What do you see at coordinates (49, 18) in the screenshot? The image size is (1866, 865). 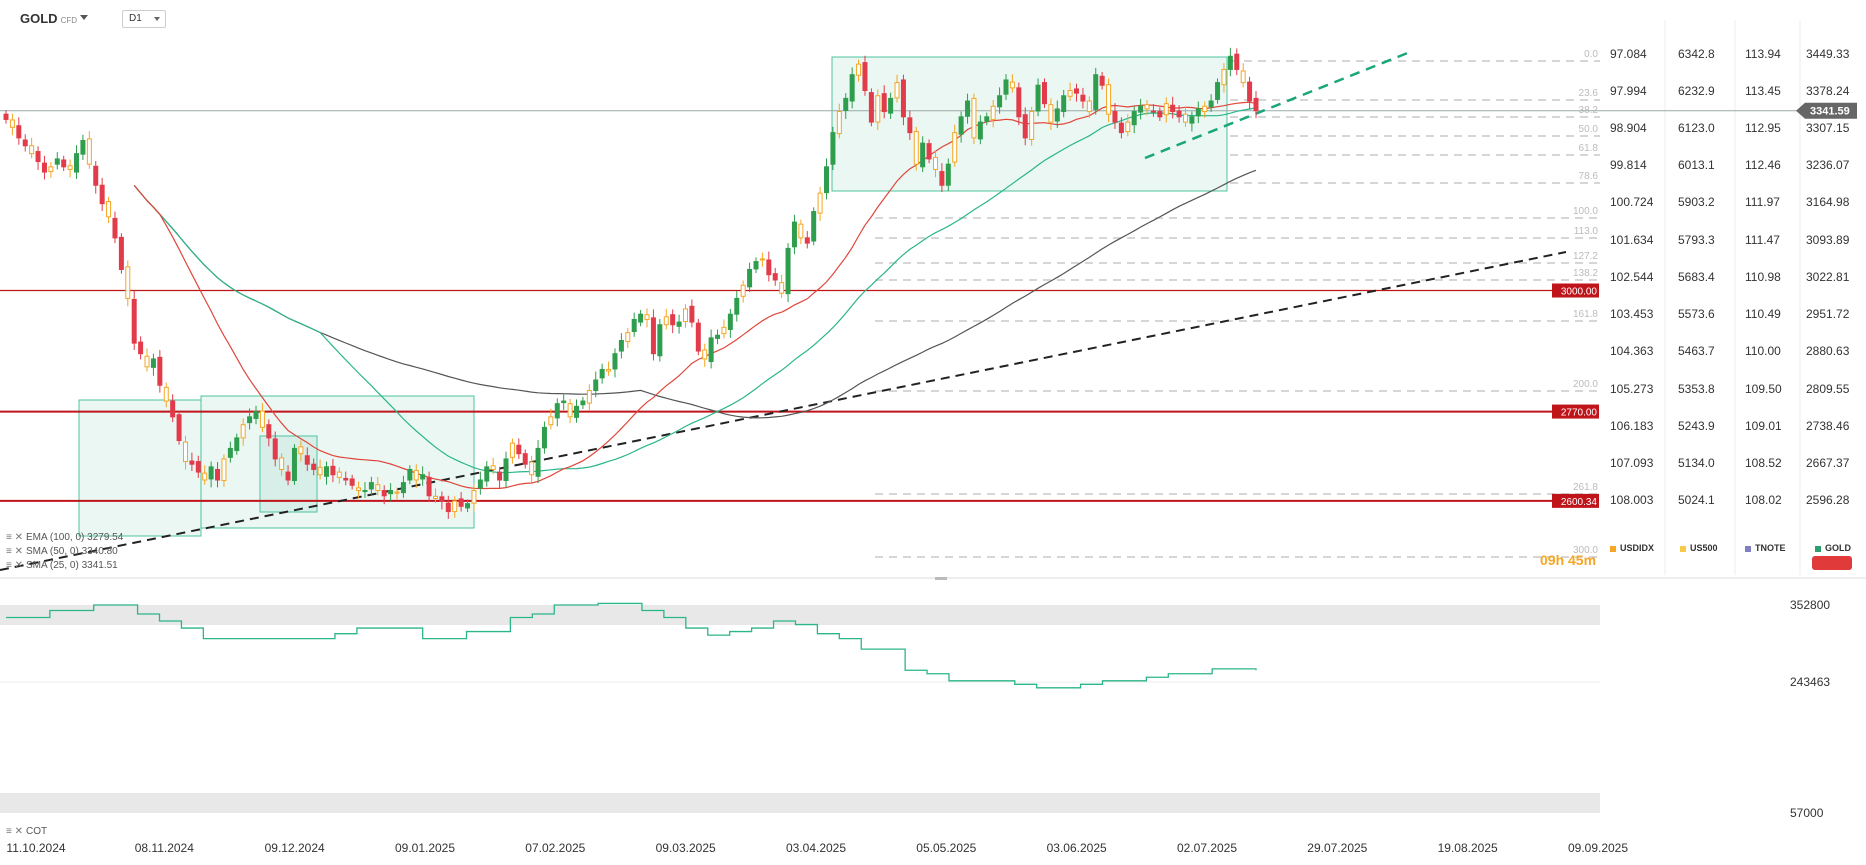 I see `symbol-selector: GOLD CFD` at bounding box center [49, 18].